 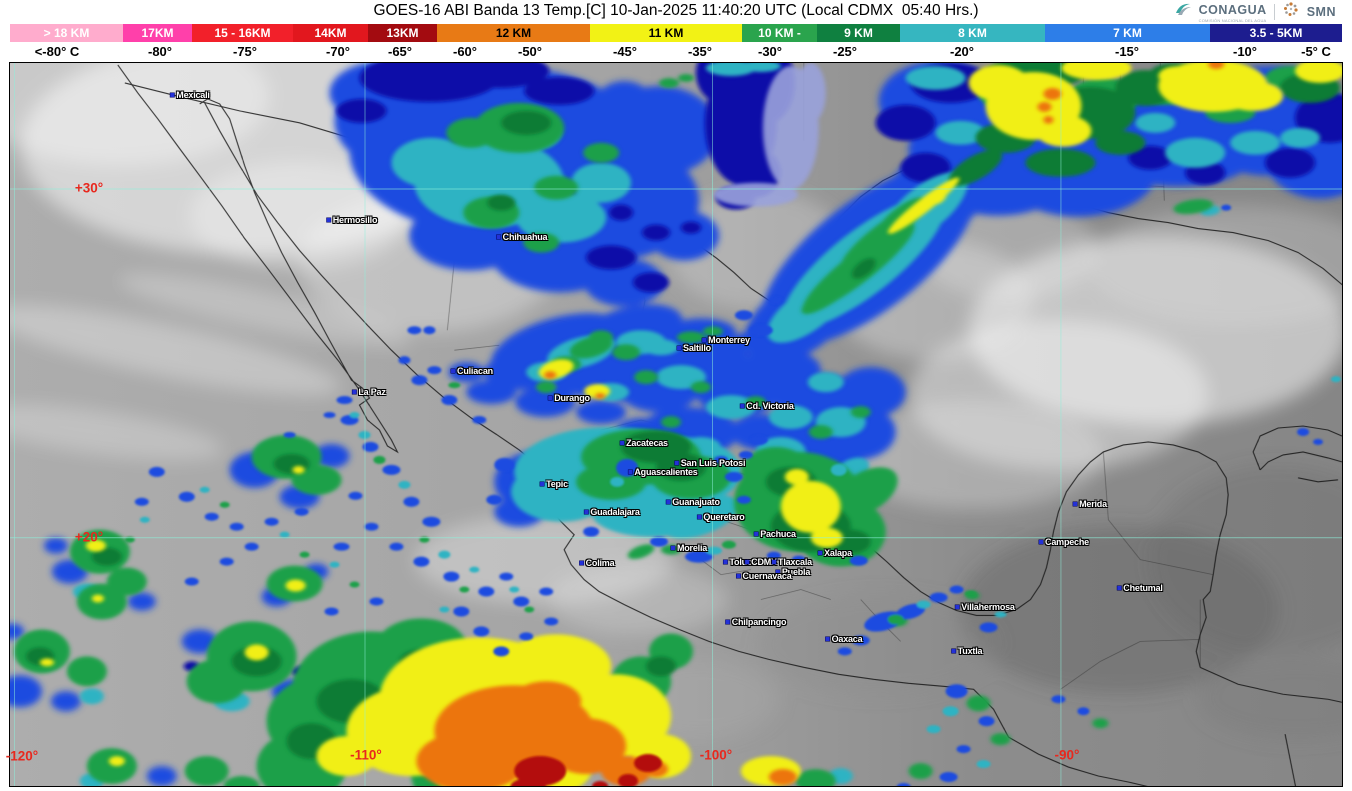 I want to click on legend-segment: 10 KM -, so click(x=779, y=33).